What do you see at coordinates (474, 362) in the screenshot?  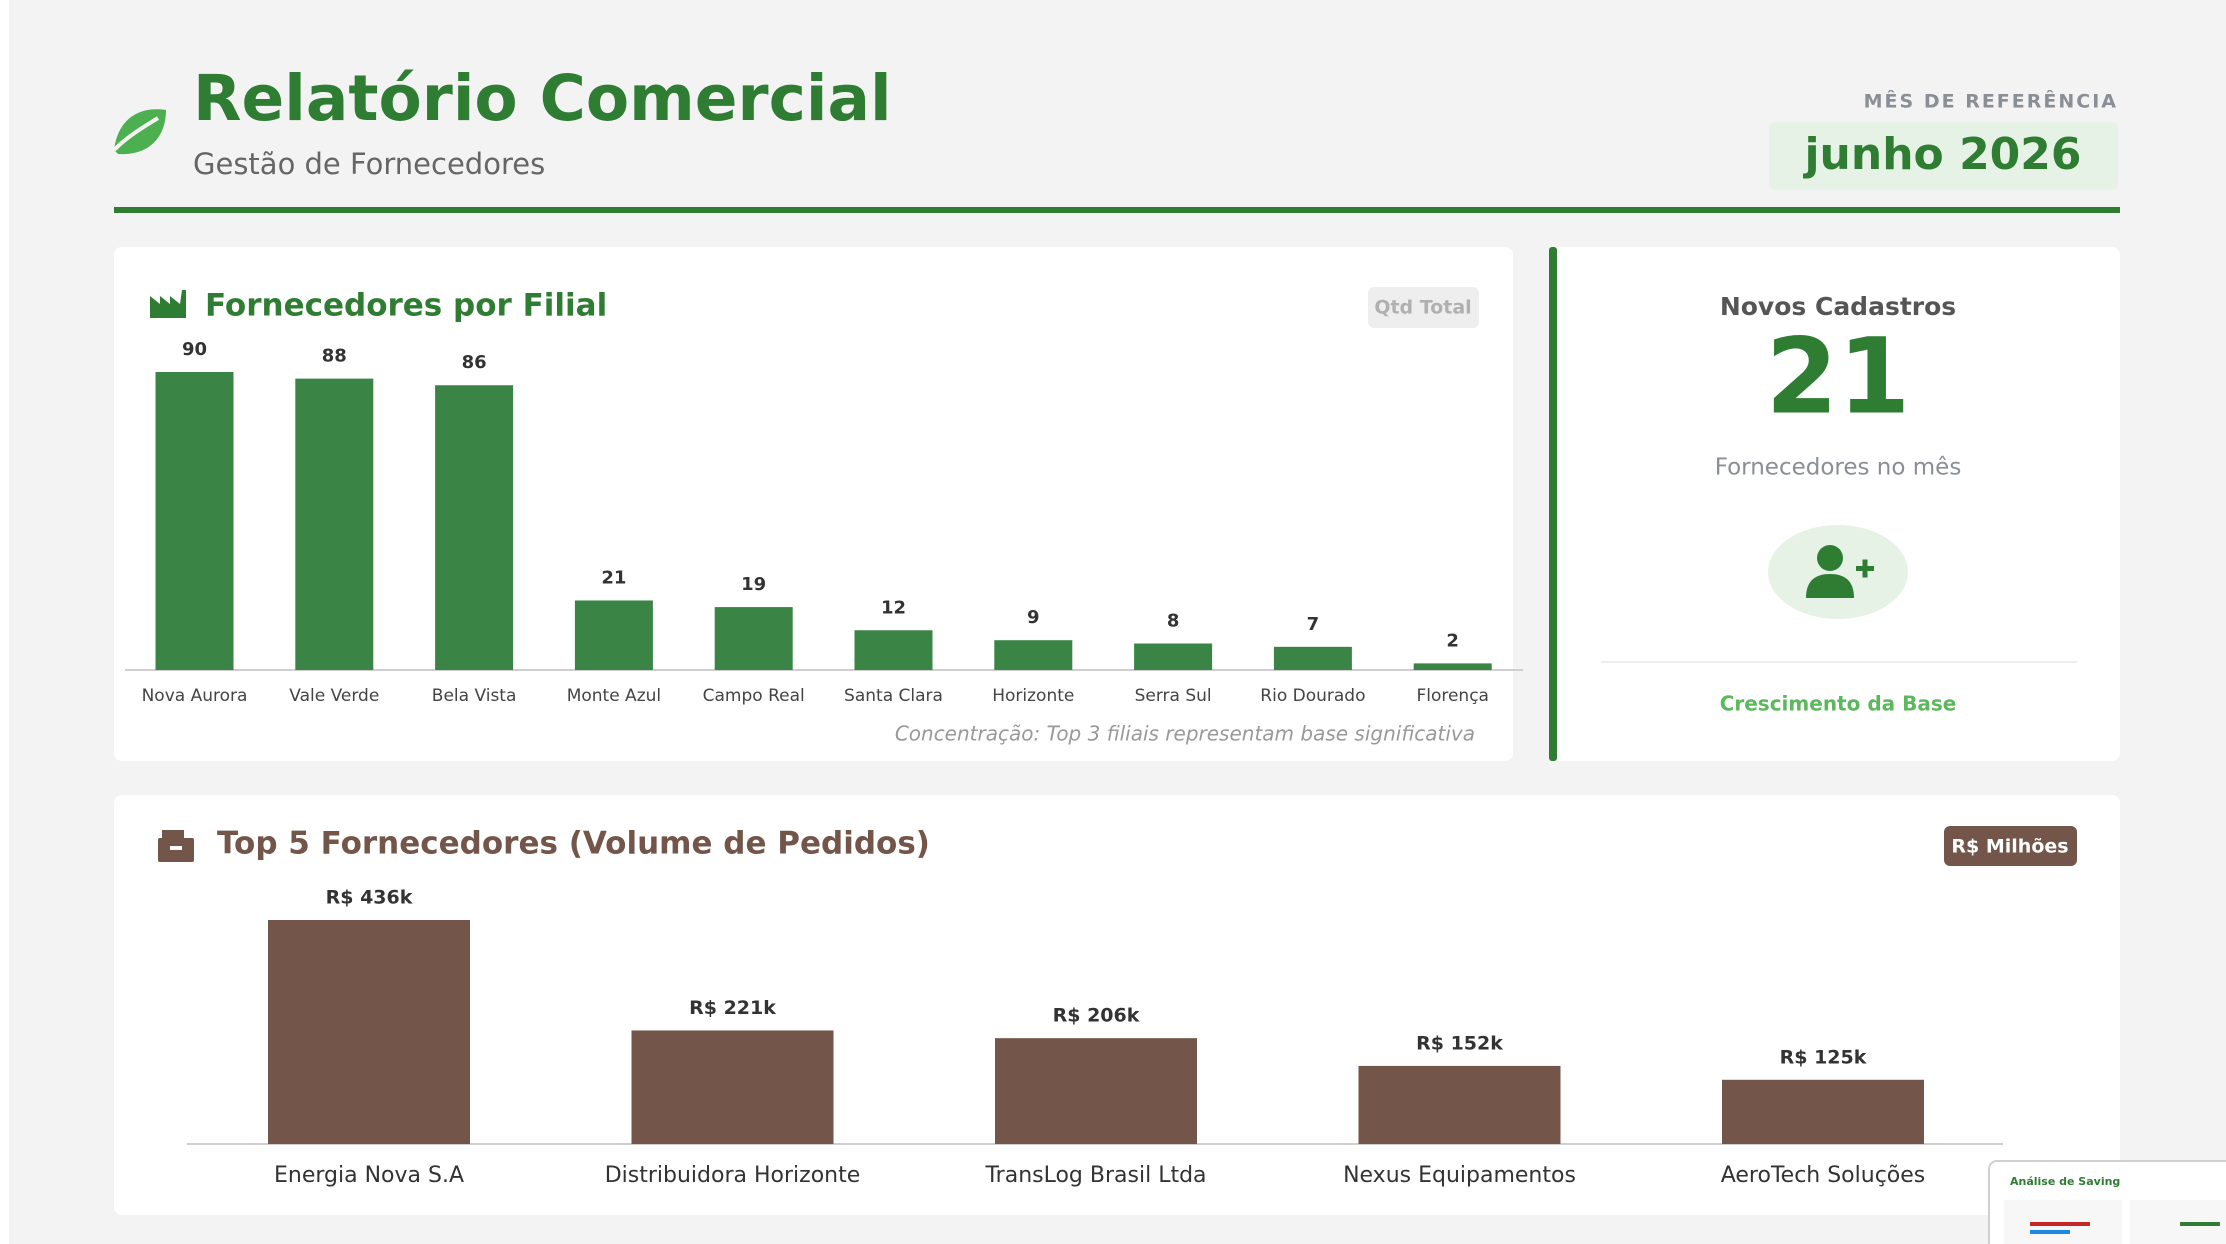 I see `data-label: 86` at bounding box center [474, 362].